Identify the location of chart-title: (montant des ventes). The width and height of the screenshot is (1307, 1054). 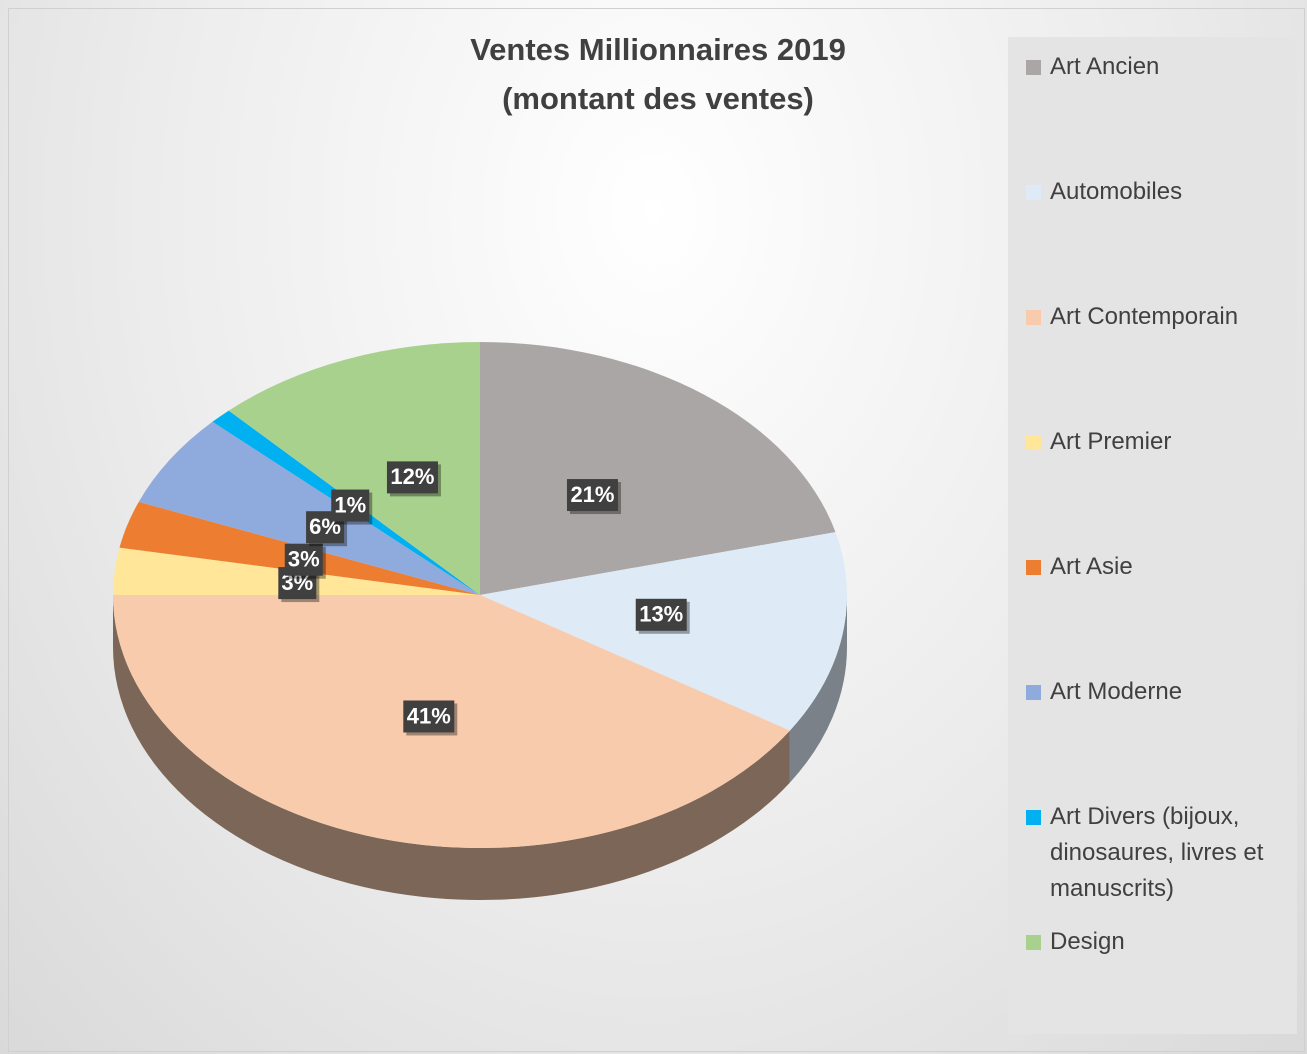
(658, 98).